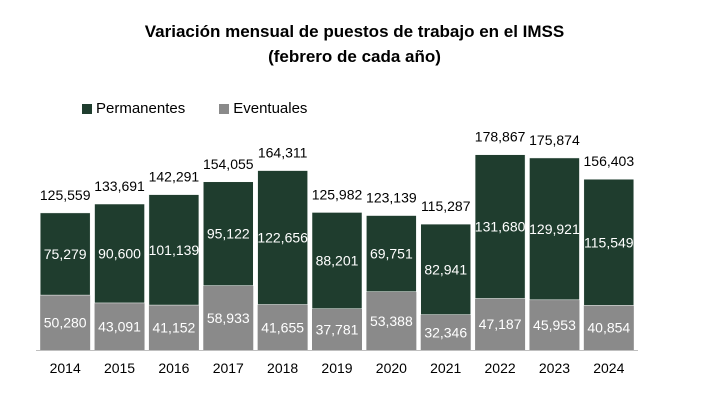 Image resolution: width=709 pixels, height=414 pixels. What do you see at coordinates (211, 108) in the screenshot?
I see `legend: Permanentes Eventuales` at bounding box center [211, 108].